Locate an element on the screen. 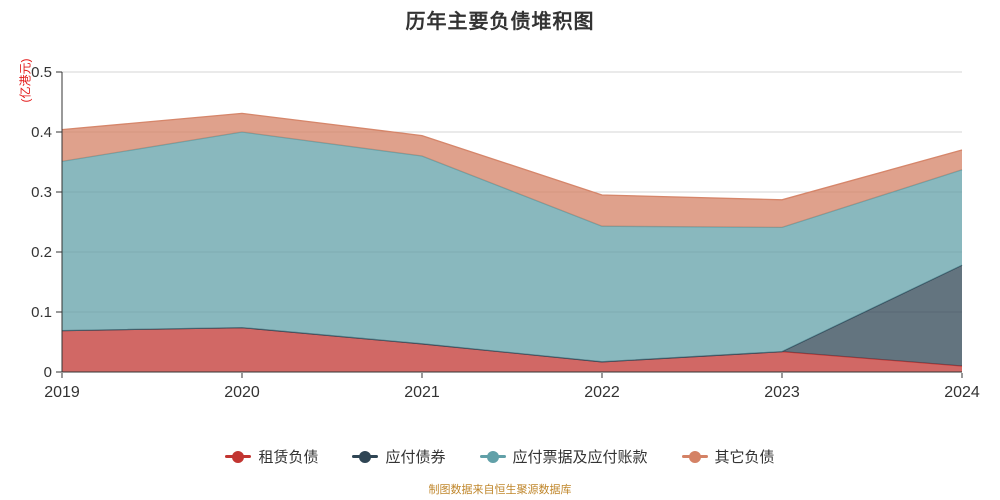  x-tick-label: 2024 is located at coordinates (962, 392).